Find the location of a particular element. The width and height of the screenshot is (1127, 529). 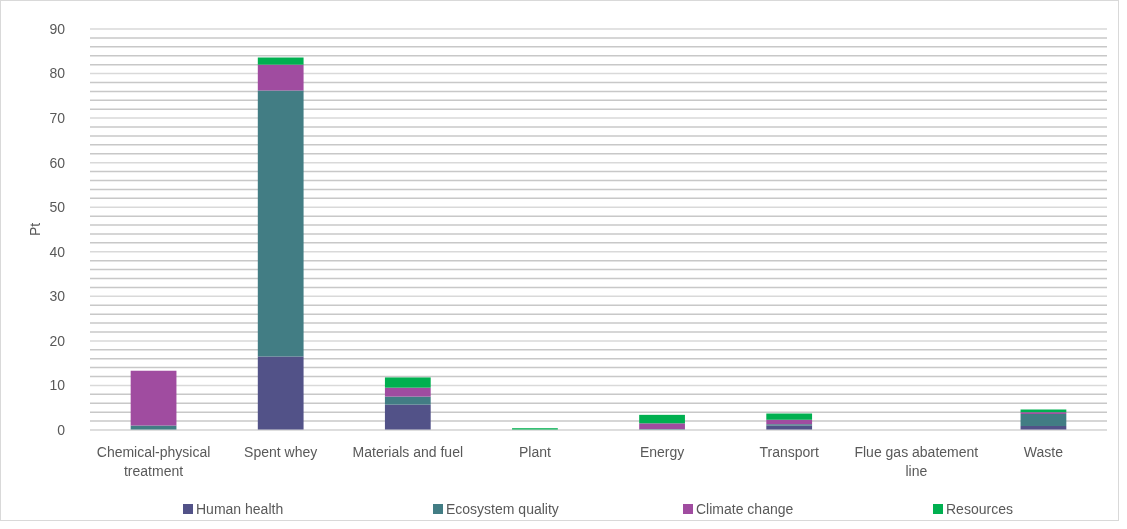

x-tick-label: Chemical-physical treatment is located at coordinates (153, 461).